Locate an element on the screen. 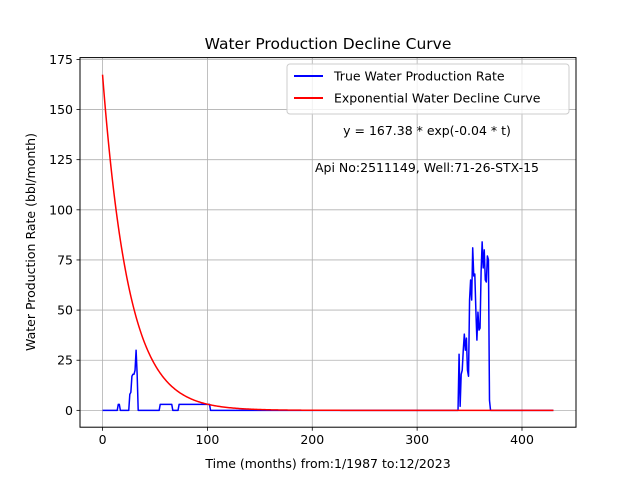 The height and width of the screenshot is (480, 640). chart-title: Water Production Decline Curve is located at coordinates (328, 44).